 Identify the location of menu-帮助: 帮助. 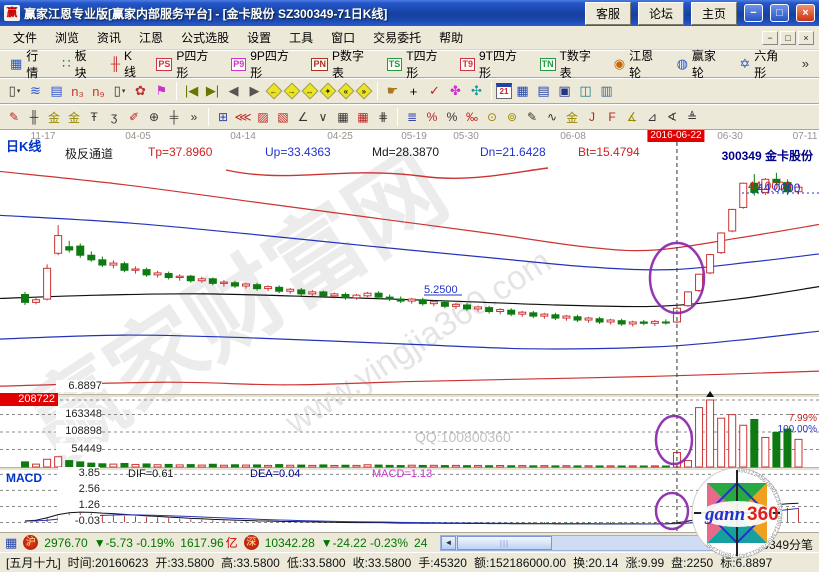
(451, 38).